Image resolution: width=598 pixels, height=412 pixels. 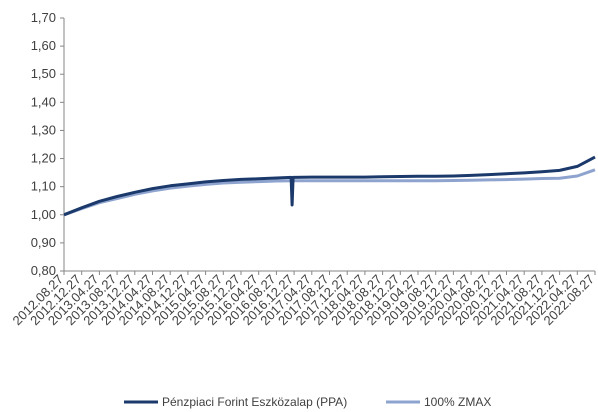 I want to click on legend-label-0: Pénzpiaci Forint Eszközalap (PPA), so click(x=254, y=402).